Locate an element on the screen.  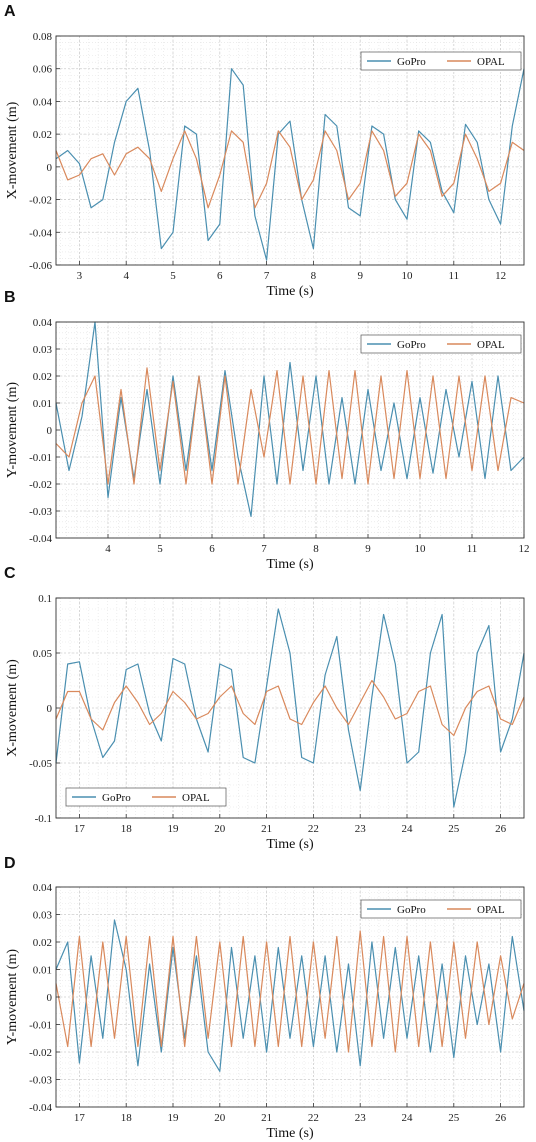
panel-label: C is located at coordinates (10, 573).